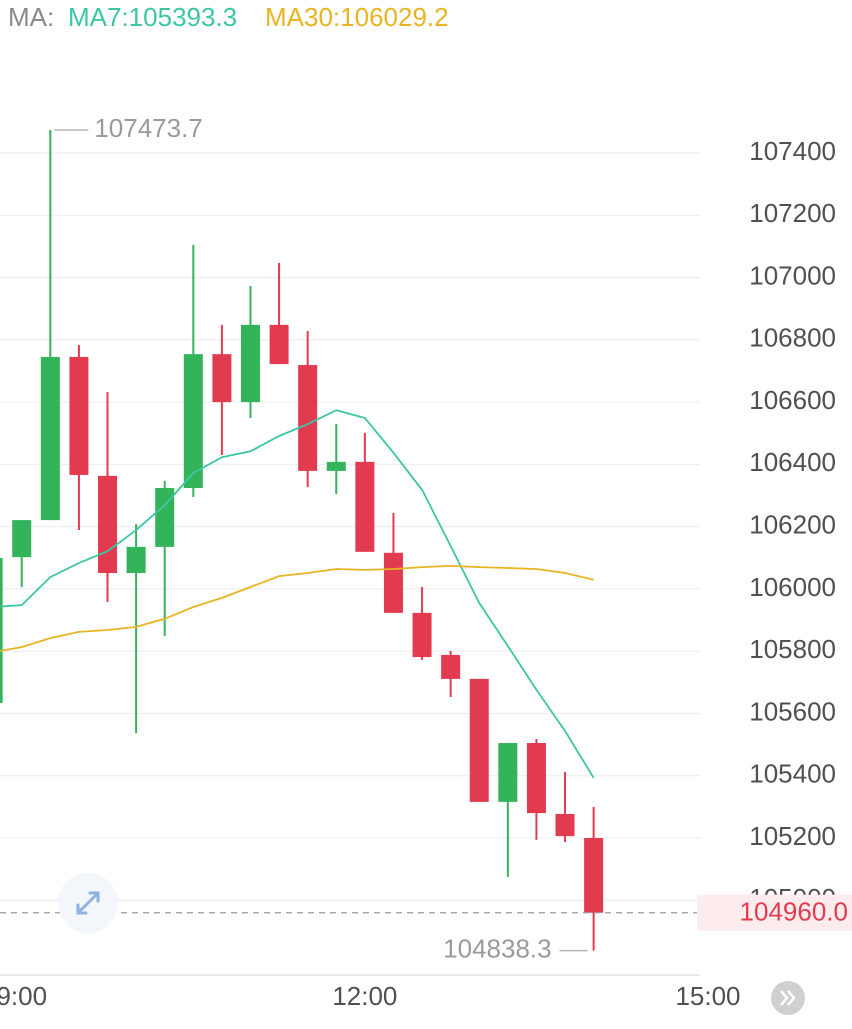 This screenshot has width=852, height=1029. I want to click on last-price-tag, so click(774, 912).